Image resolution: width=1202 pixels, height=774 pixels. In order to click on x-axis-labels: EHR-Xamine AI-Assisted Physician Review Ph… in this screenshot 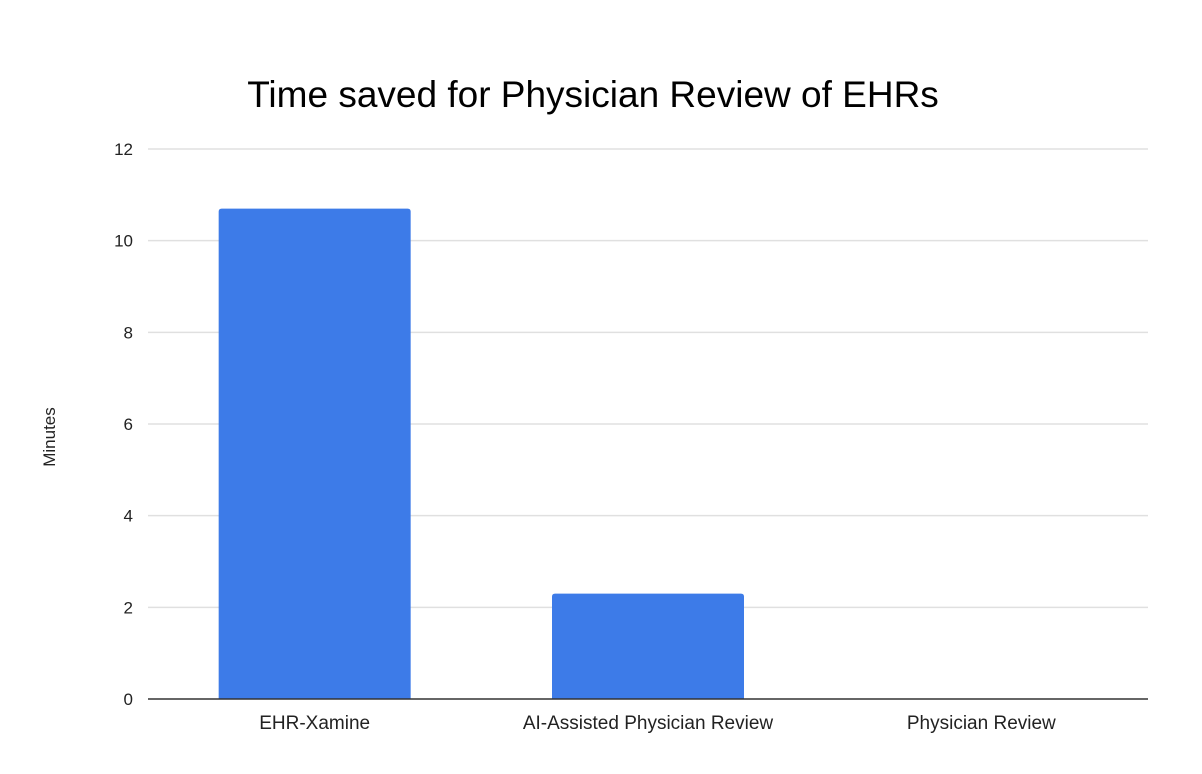, I will do `click(657, 723)`.